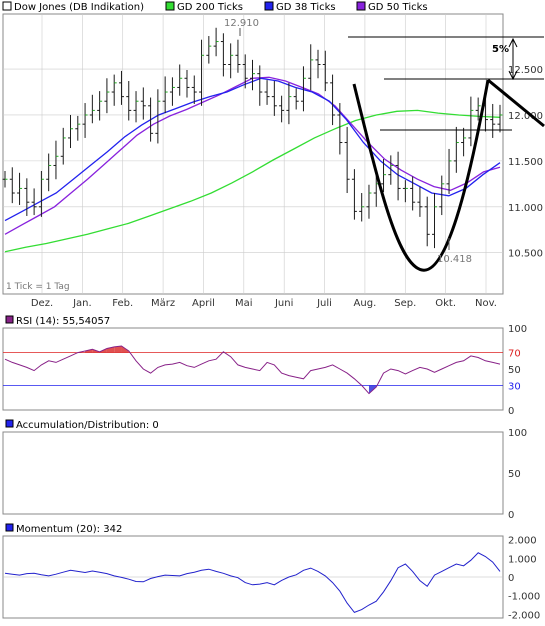 The image size is (545, 626). Describe the element at coordinates (365, 303) in the screenshot. I see `main-x-tick-label: Aug.` at that location.